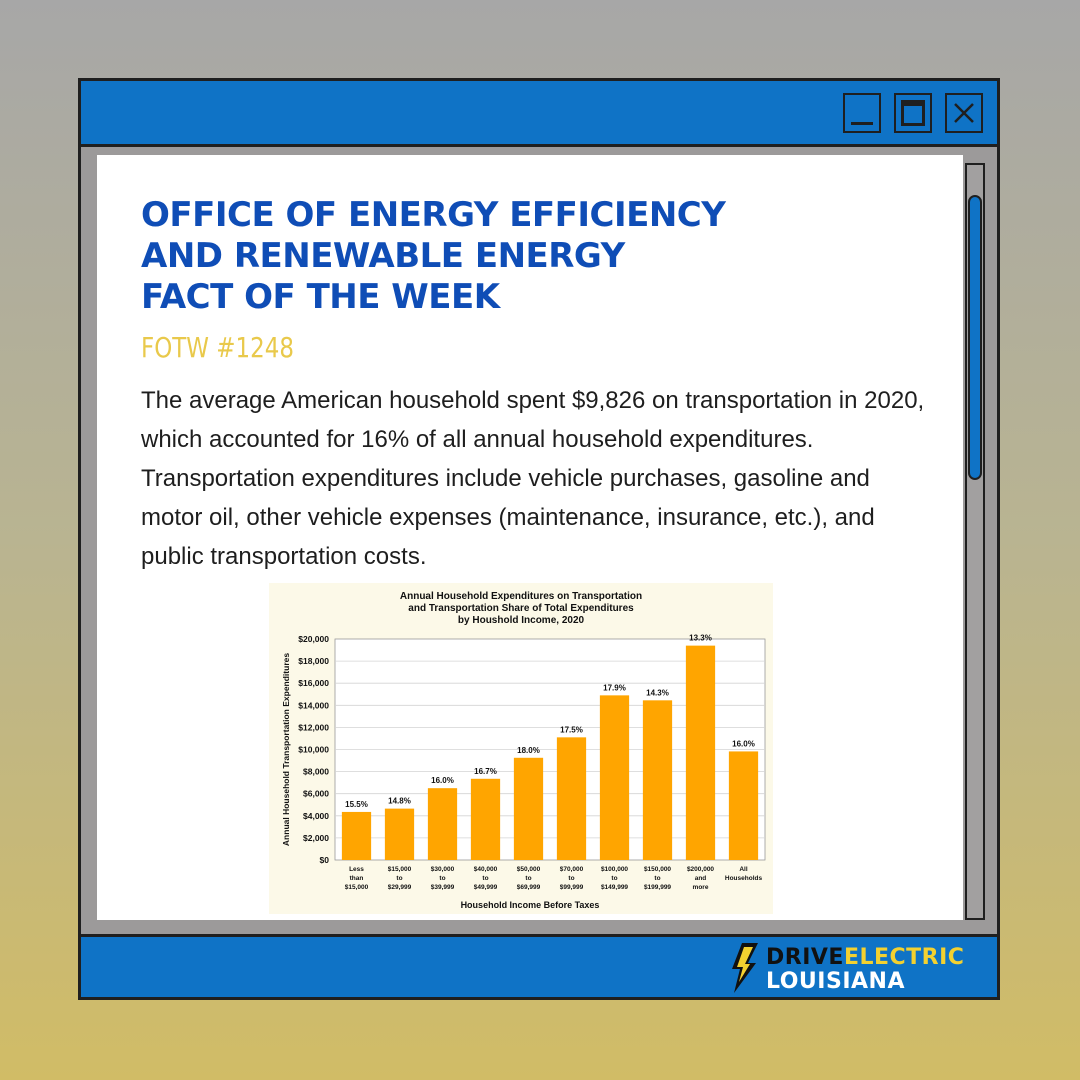  What do you see at coordinates (614, 687) in the screenshot?
I see `bar-data-label: 17.9%` at bounding box center [614, 687].